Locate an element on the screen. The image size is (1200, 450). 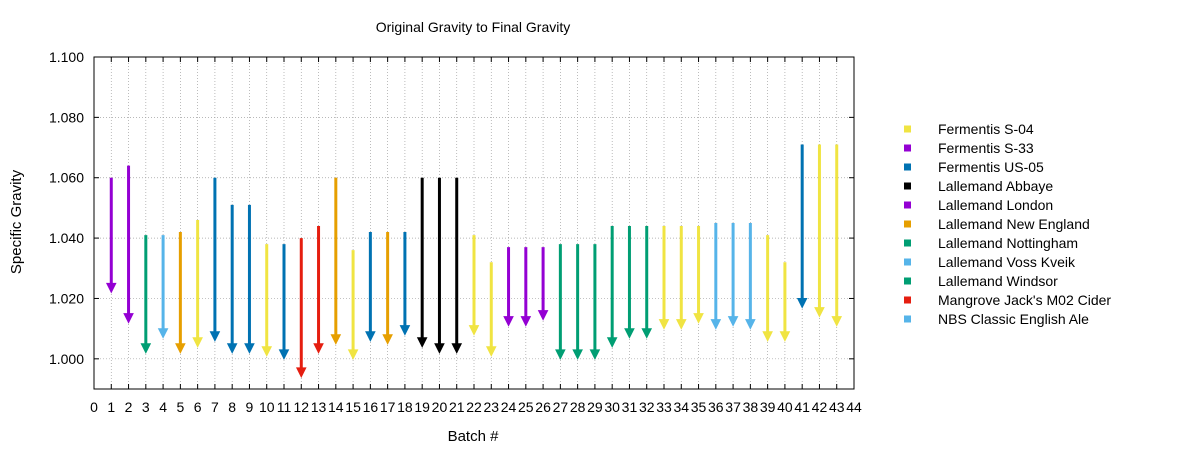
x-tick-label: 41 is located at coordinates (802, 407).